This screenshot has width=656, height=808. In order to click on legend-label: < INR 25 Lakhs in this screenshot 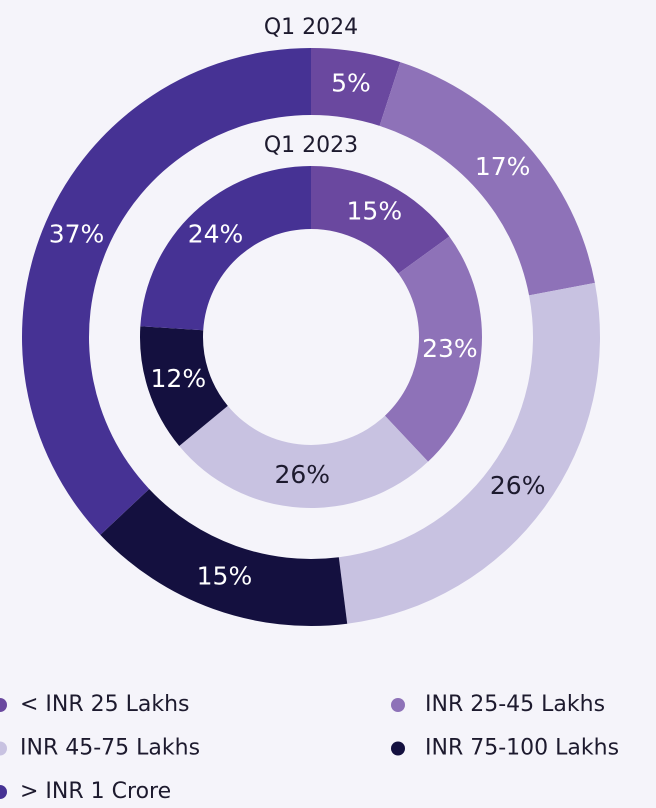, I will do `click(105, 704)`.